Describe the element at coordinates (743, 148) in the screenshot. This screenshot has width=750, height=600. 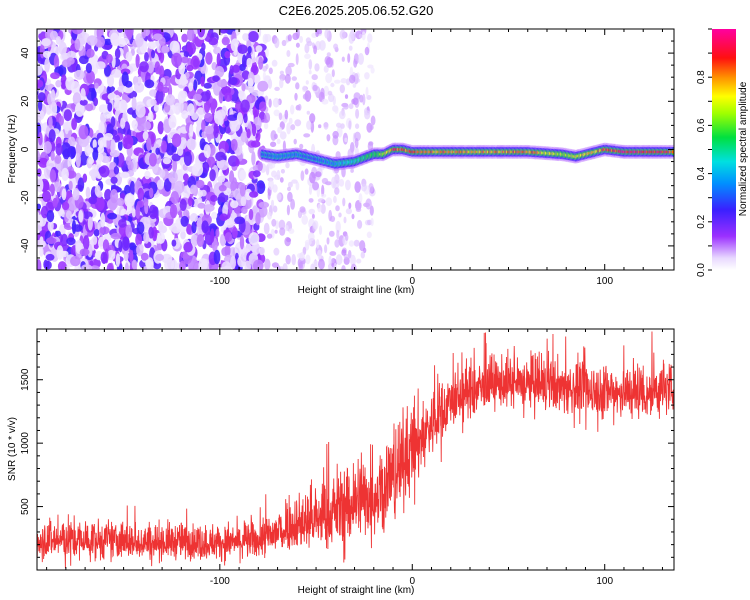
I see `colorbar-label: Normalized spectral amplitude` at that location.